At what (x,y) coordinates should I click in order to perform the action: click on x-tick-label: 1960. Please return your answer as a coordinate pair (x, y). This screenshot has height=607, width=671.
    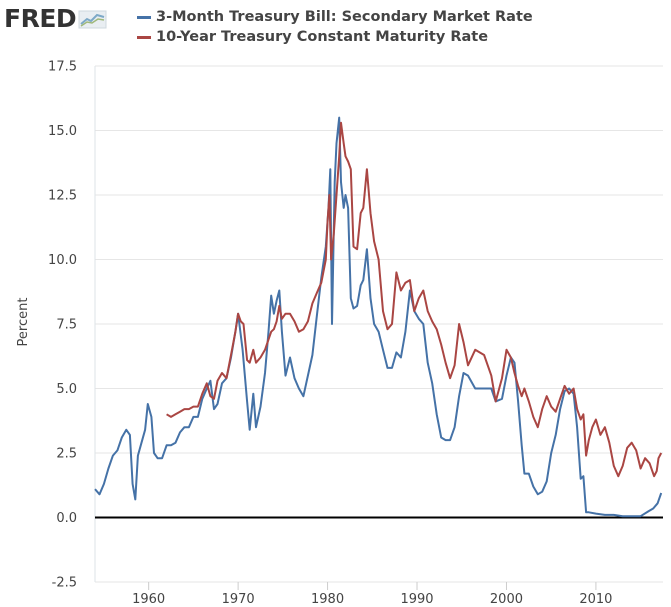
    Looking at the image, I should click on (148, 599).